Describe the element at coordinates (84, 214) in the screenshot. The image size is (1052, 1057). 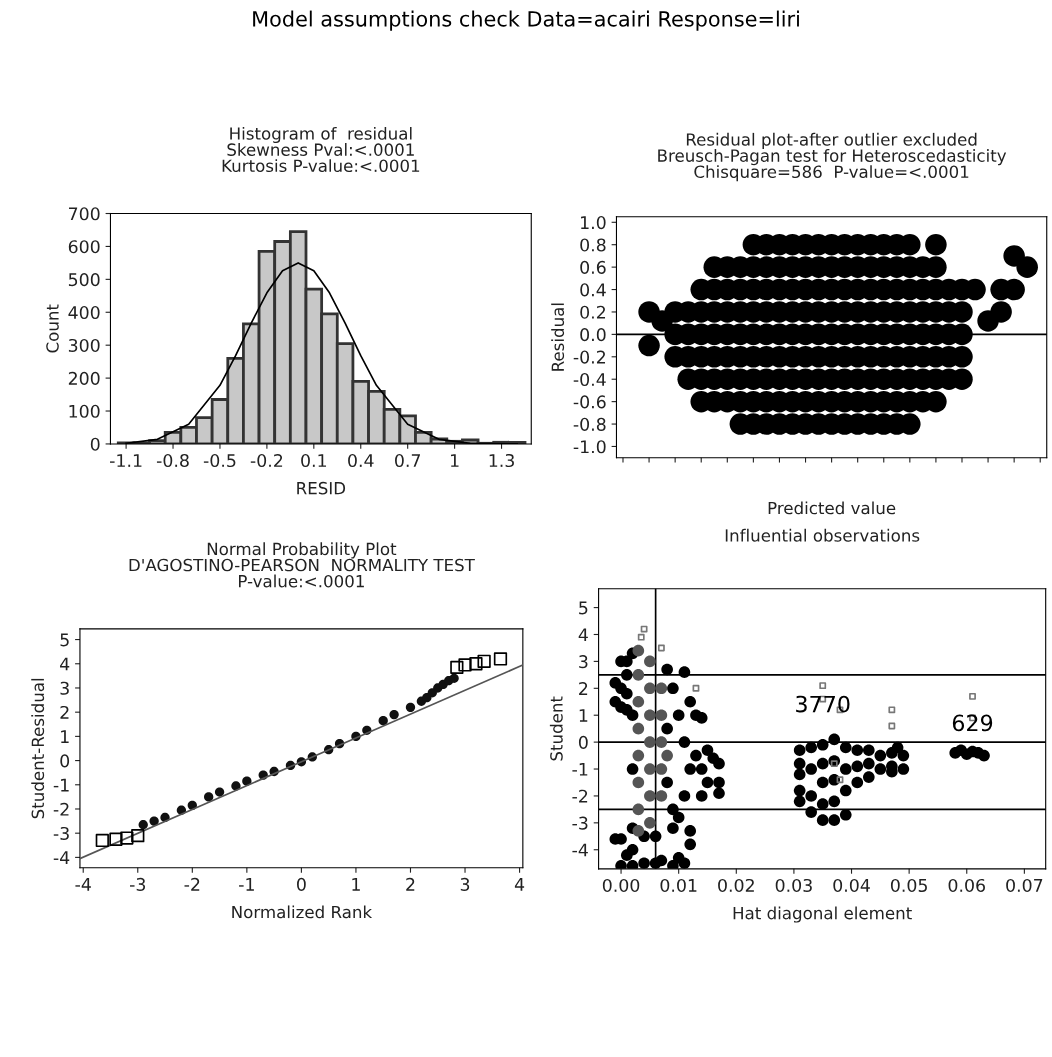
I see `y-tick-label: 700` at that location.